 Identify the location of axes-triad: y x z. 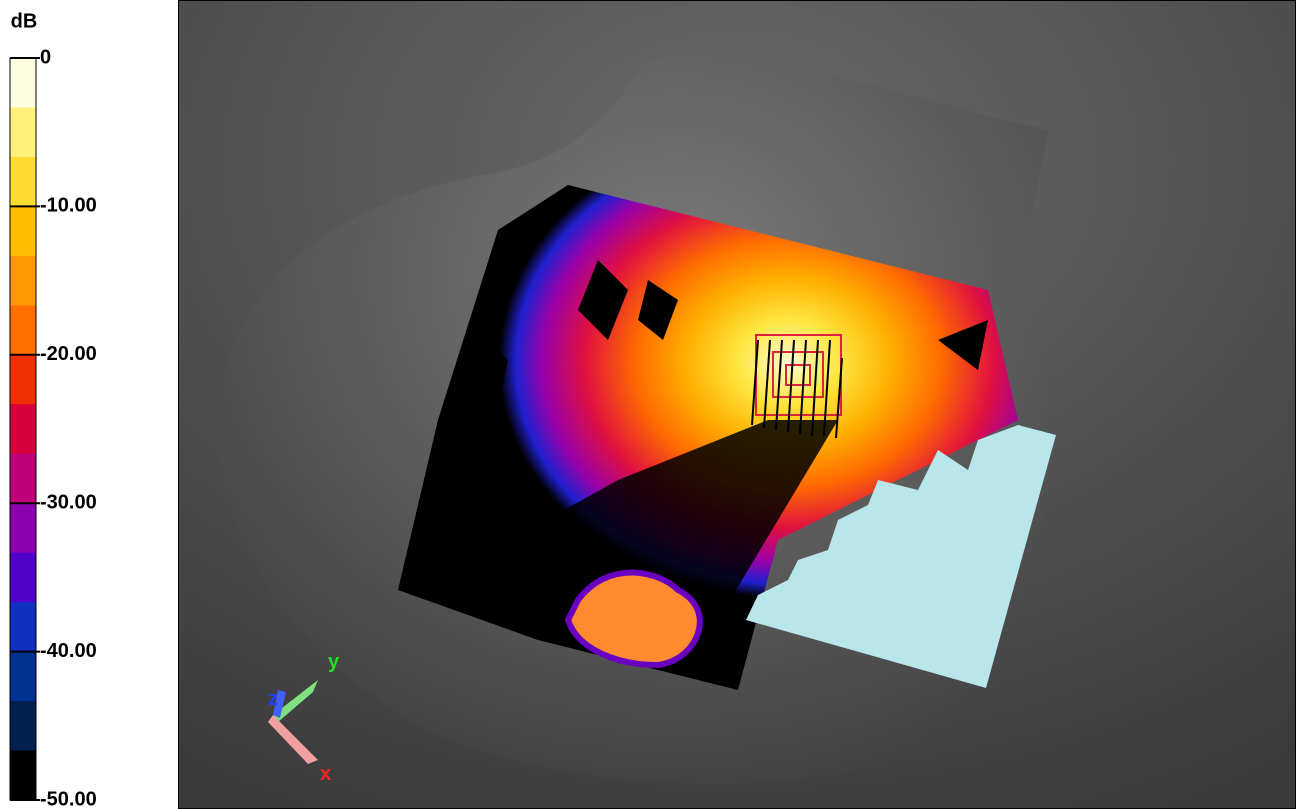
(304, 718).